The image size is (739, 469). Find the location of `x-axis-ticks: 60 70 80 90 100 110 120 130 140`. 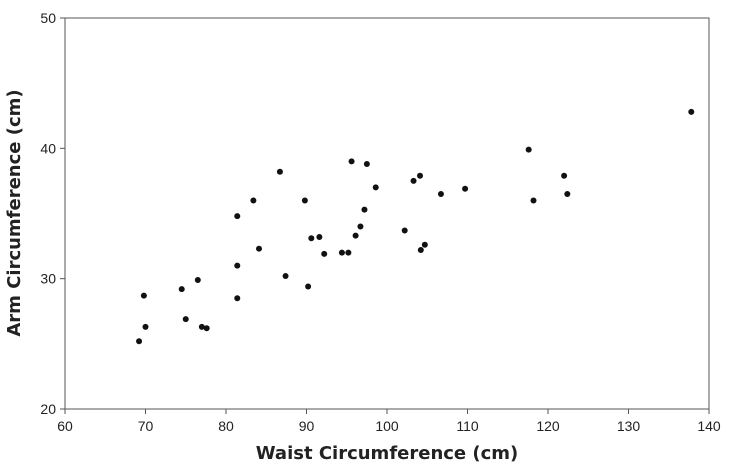

x-axis-ticks: 60 70 80 90 100 110 120 130 140 is located at coordinates (389, 421).